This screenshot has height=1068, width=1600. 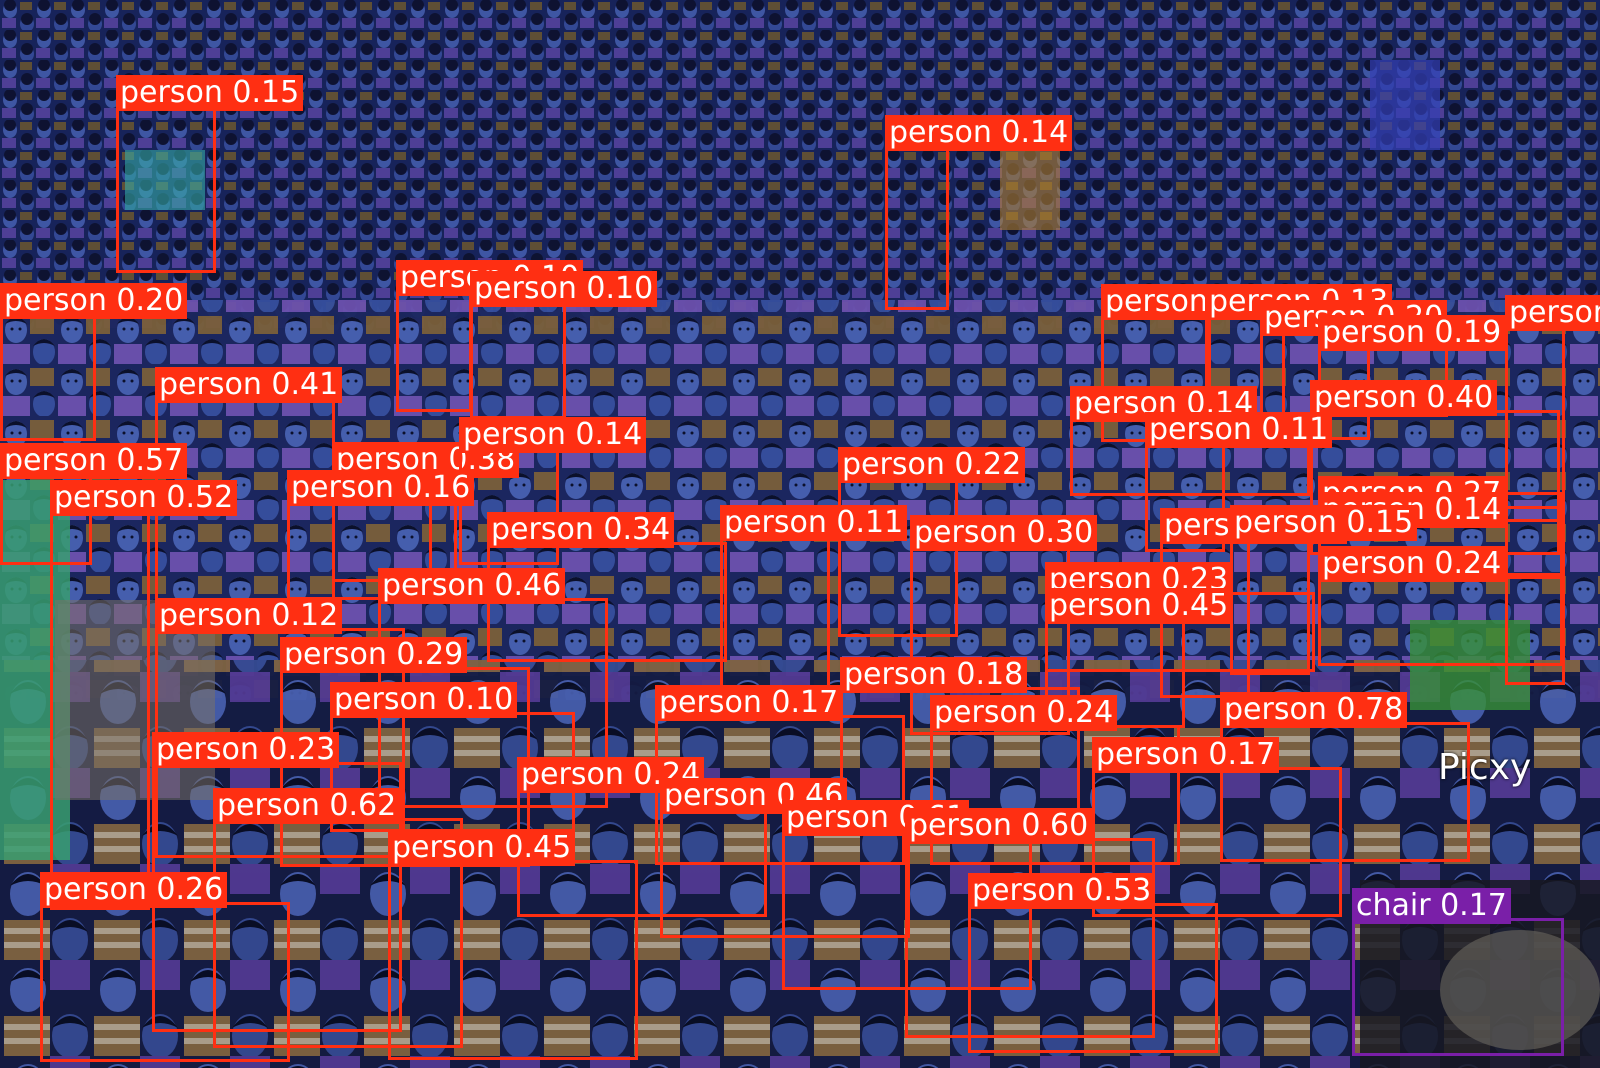 I want to click on detection-label: person 0.62, so click(x=307, y=806).